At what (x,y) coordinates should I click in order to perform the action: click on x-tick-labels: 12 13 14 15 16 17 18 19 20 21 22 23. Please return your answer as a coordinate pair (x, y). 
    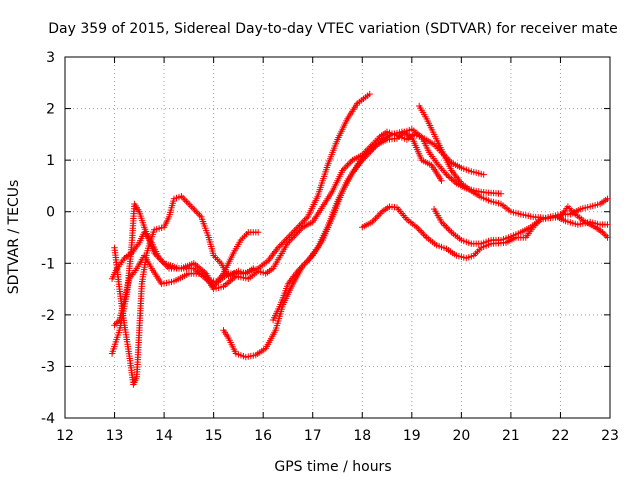
    Looking at the image, I should click on (337, 436).